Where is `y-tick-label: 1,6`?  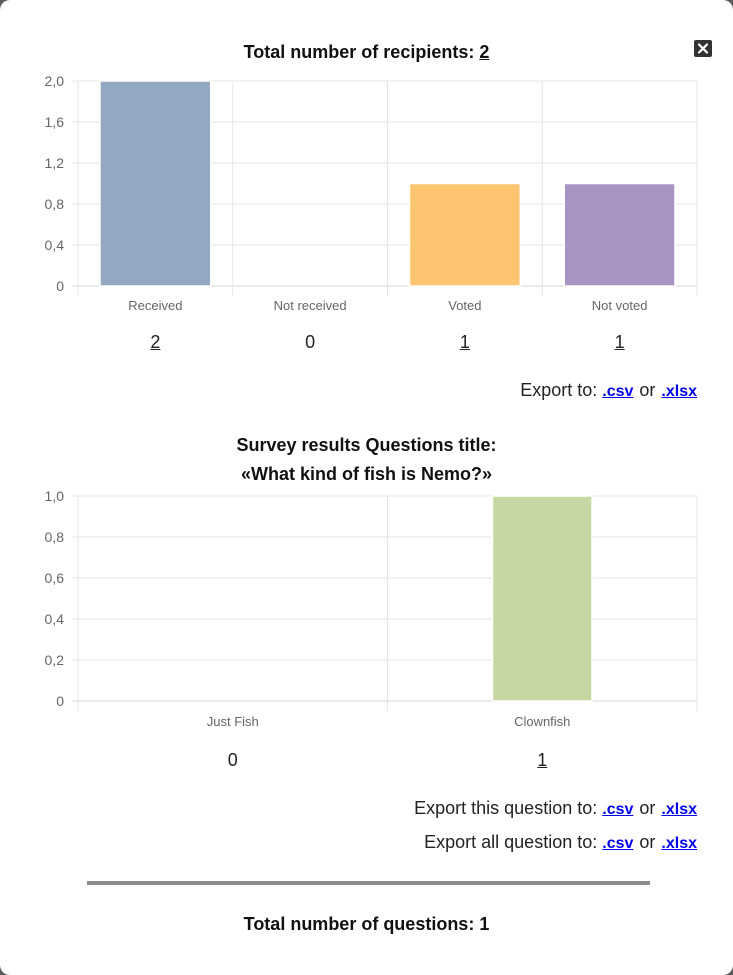
y-tick-label: 1,6 is located at coordinates (55, 122).